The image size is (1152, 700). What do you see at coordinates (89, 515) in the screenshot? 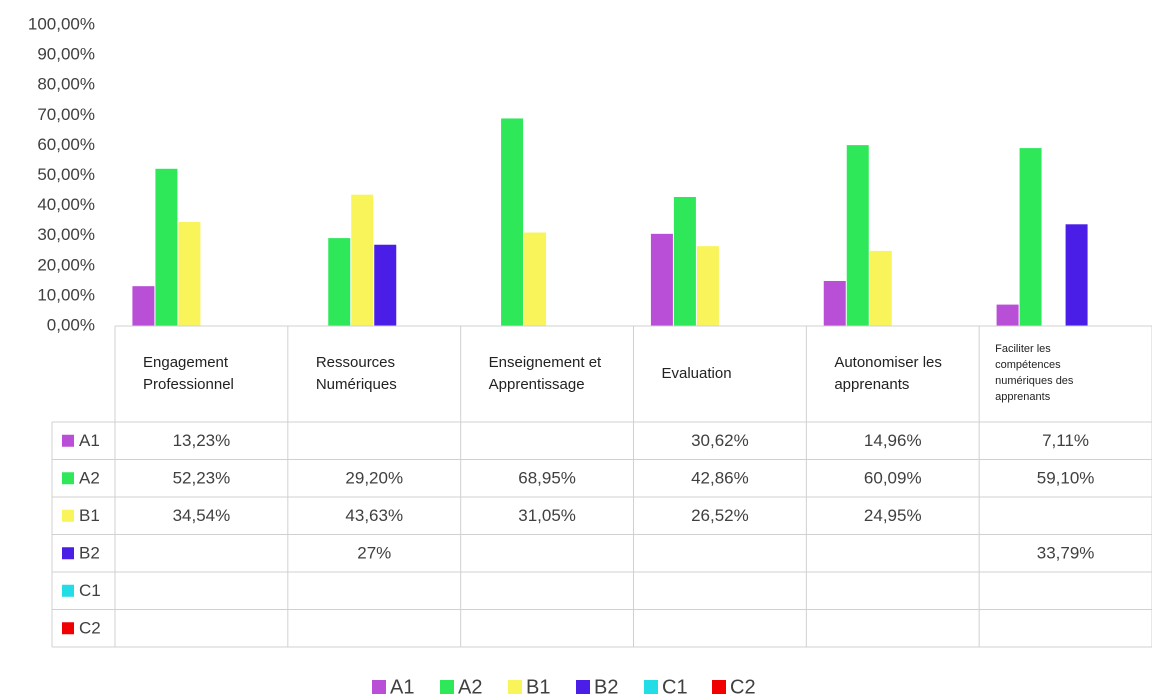
I see `series-label: B1` at bounding box center [89, 515].